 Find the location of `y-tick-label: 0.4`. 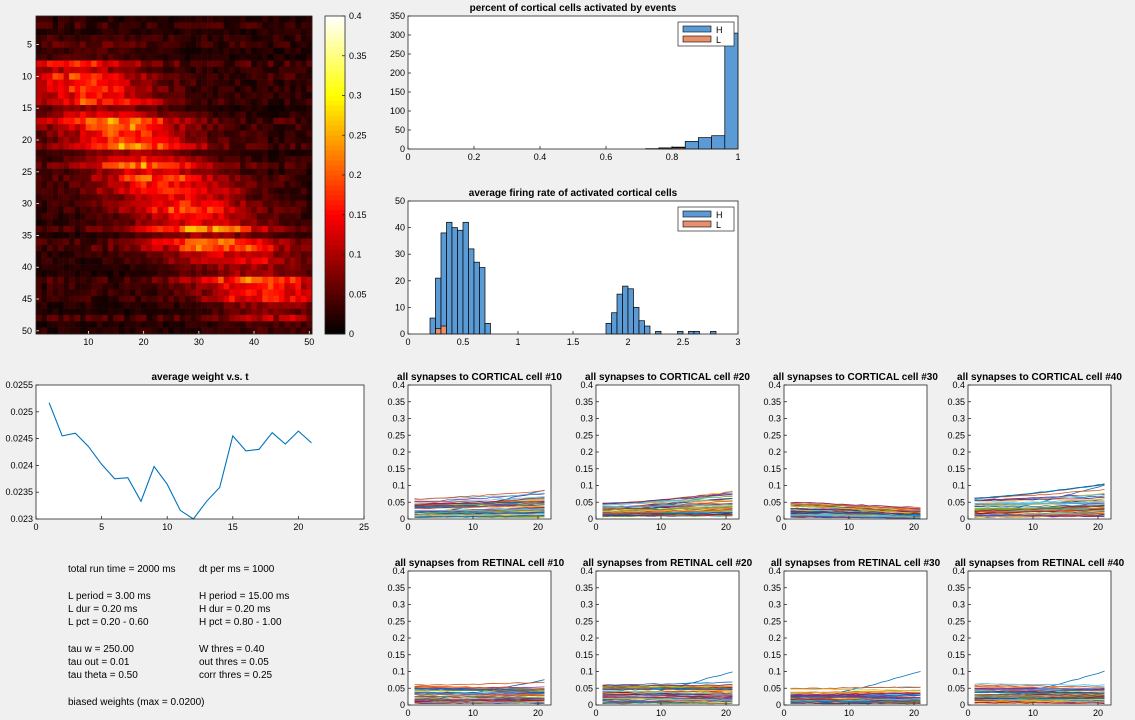

y-tick-label: 0.4 is located at coordinates (586, 385).